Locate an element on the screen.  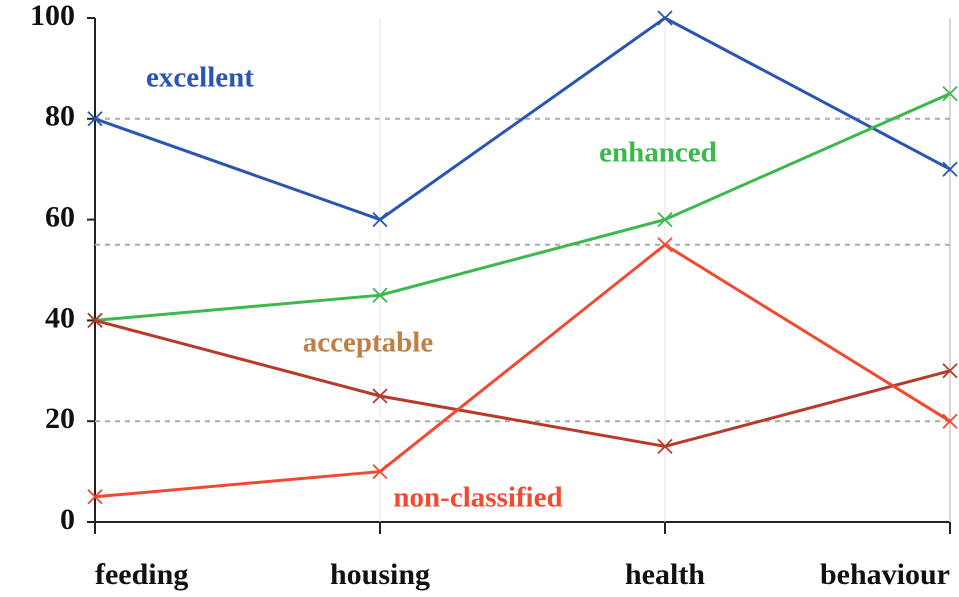
y-tick-label: 20 is located at coordinates (60, 418).